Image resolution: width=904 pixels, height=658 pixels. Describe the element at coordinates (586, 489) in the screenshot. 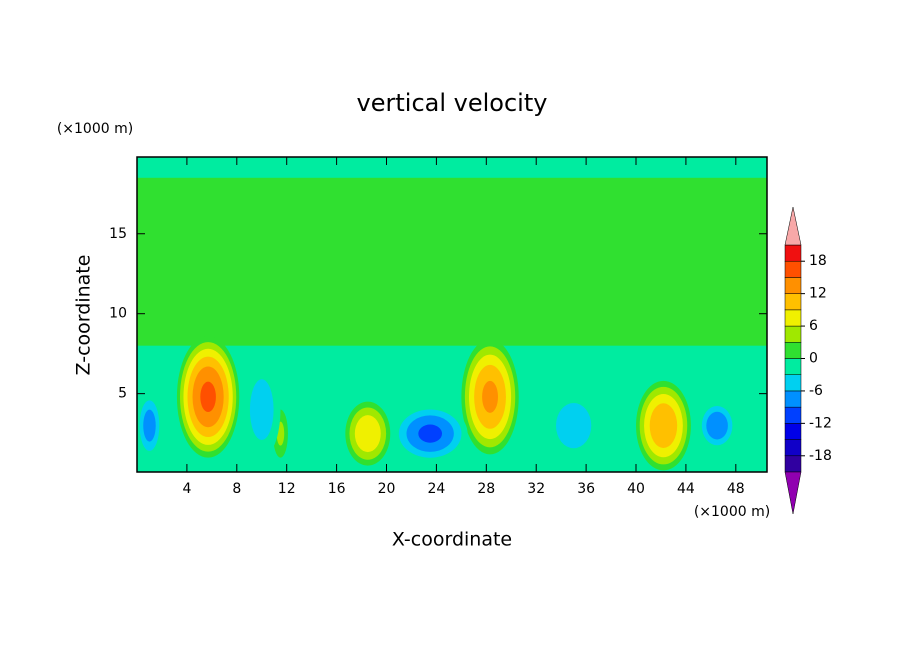

I see `x-tick-label: 36` at that location.